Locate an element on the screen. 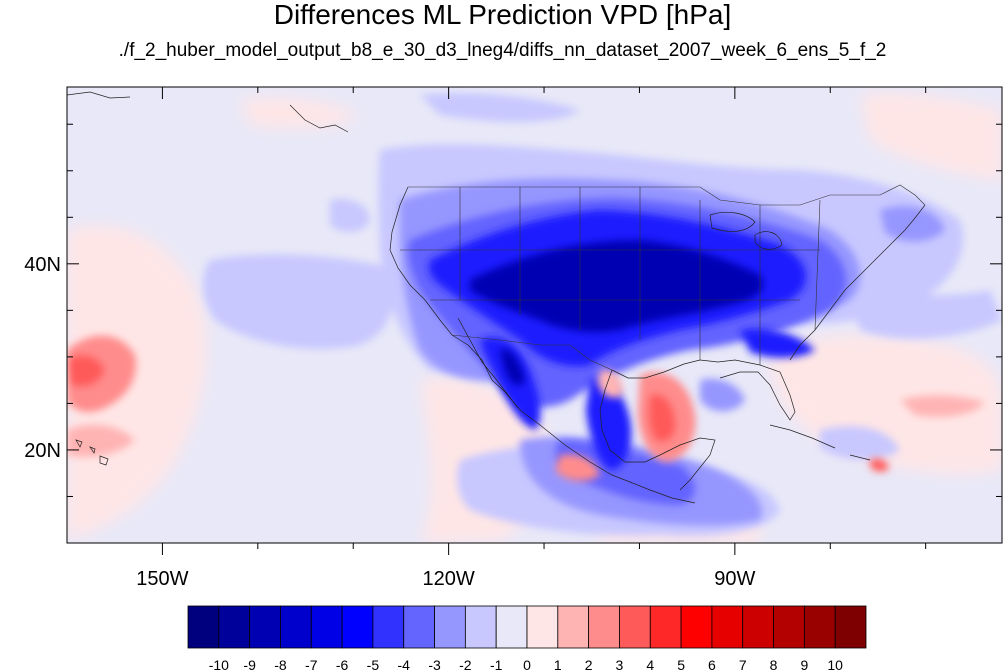  colorbar-level-label: -4 is located at coordinates (404, 664).